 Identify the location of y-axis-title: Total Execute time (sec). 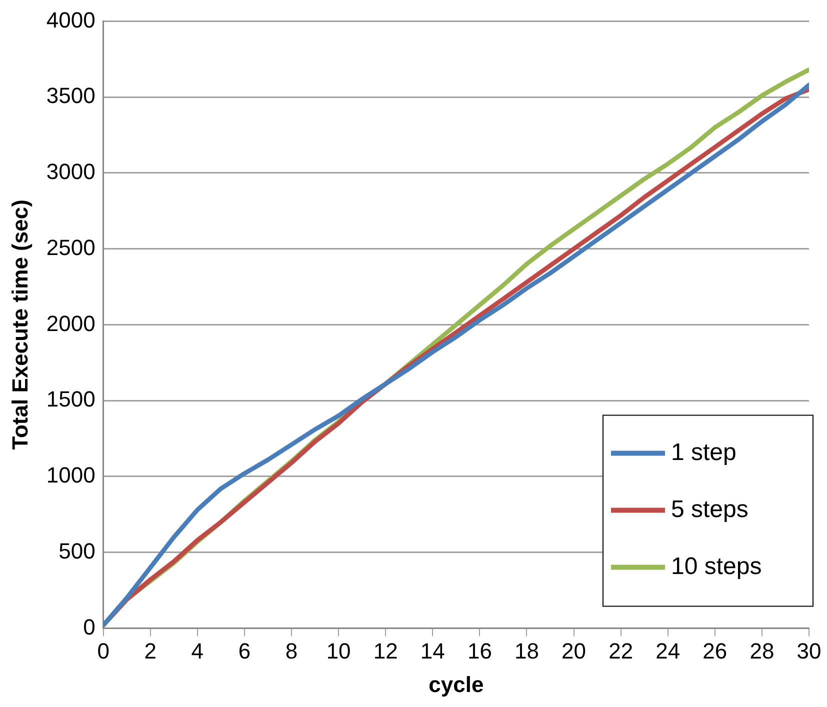
(19, 325).